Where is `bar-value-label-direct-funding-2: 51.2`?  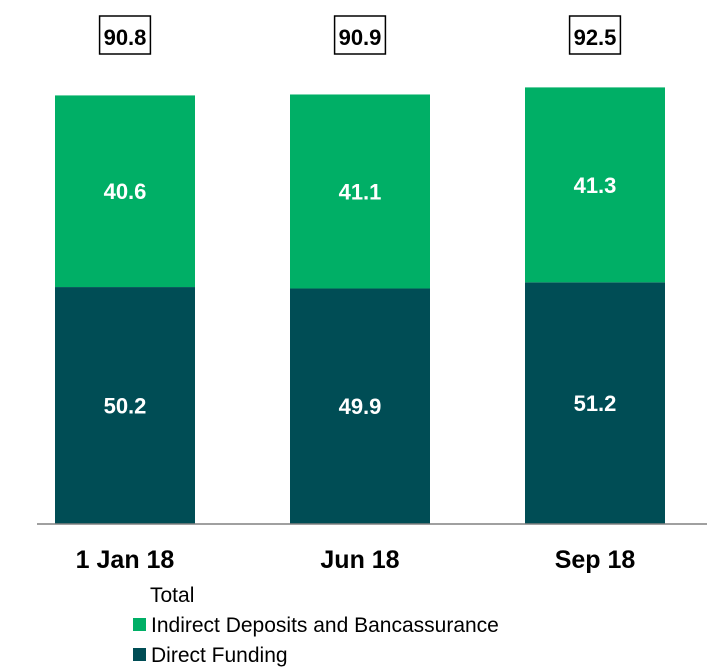 bar-value-label-direct-funding-2: 51.2 is located at coordinates (595, 403).